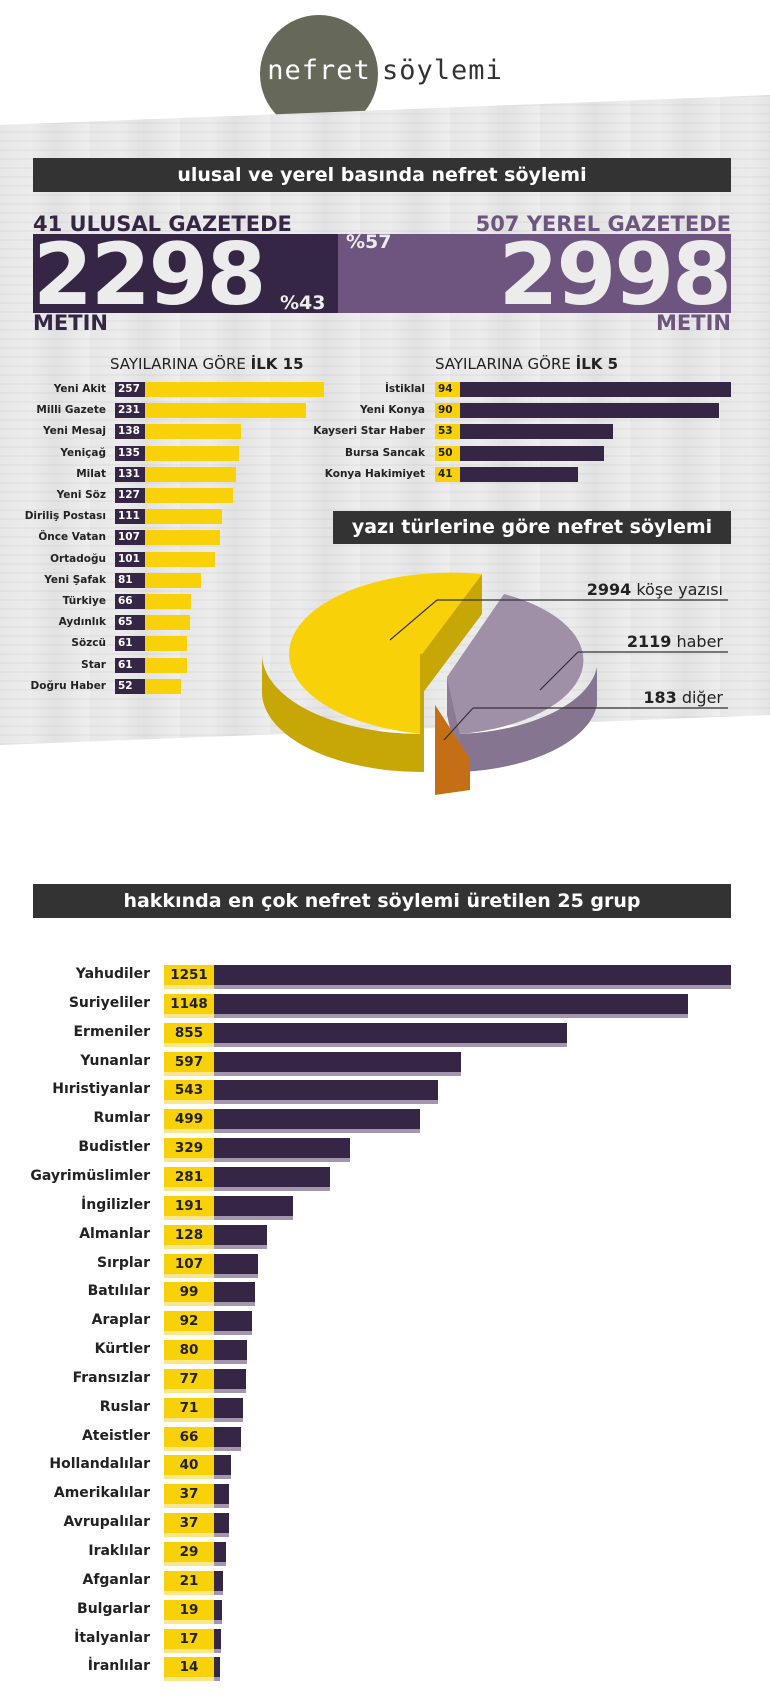 This screenshot has height=1705, width=770. I want to click on group-value-shadow-budistler, so click(189, 1160).